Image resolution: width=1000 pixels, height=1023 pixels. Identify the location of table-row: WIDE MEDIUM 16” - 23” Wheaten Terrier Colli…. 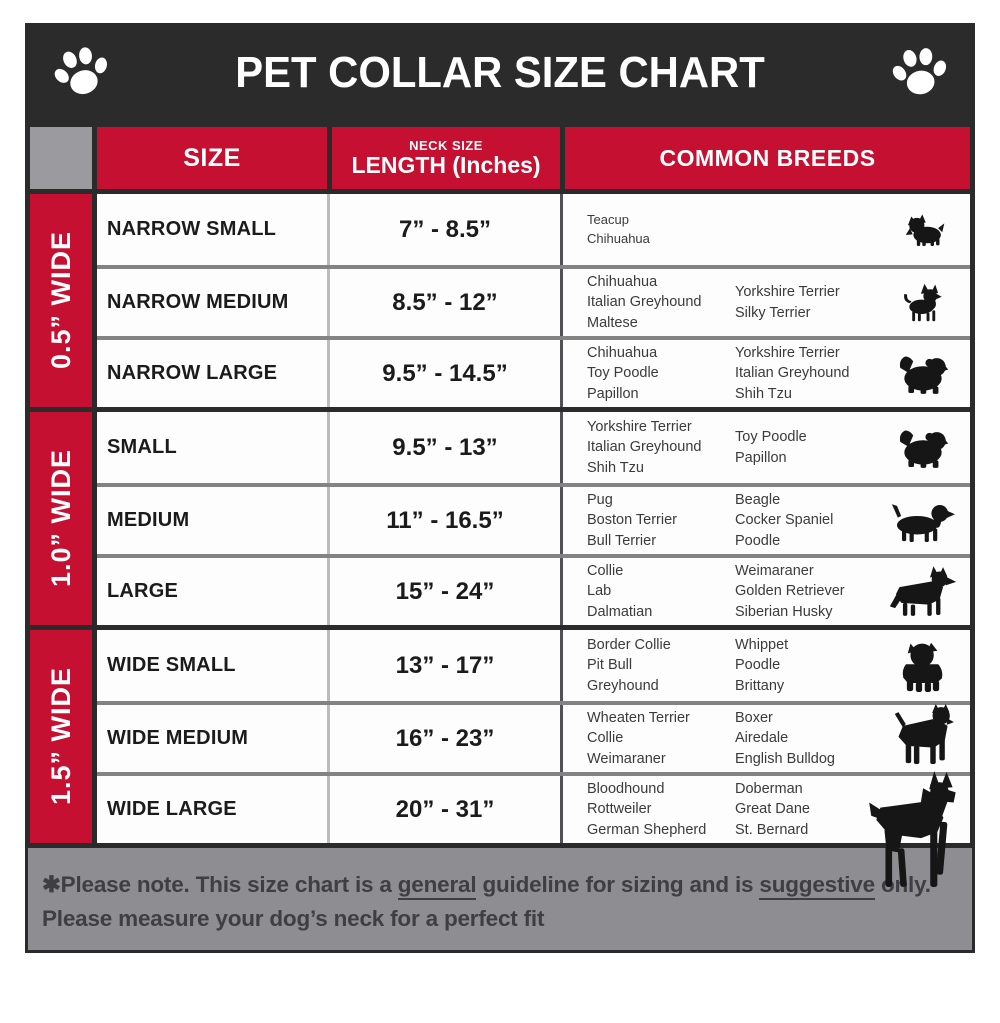
(533, 736).